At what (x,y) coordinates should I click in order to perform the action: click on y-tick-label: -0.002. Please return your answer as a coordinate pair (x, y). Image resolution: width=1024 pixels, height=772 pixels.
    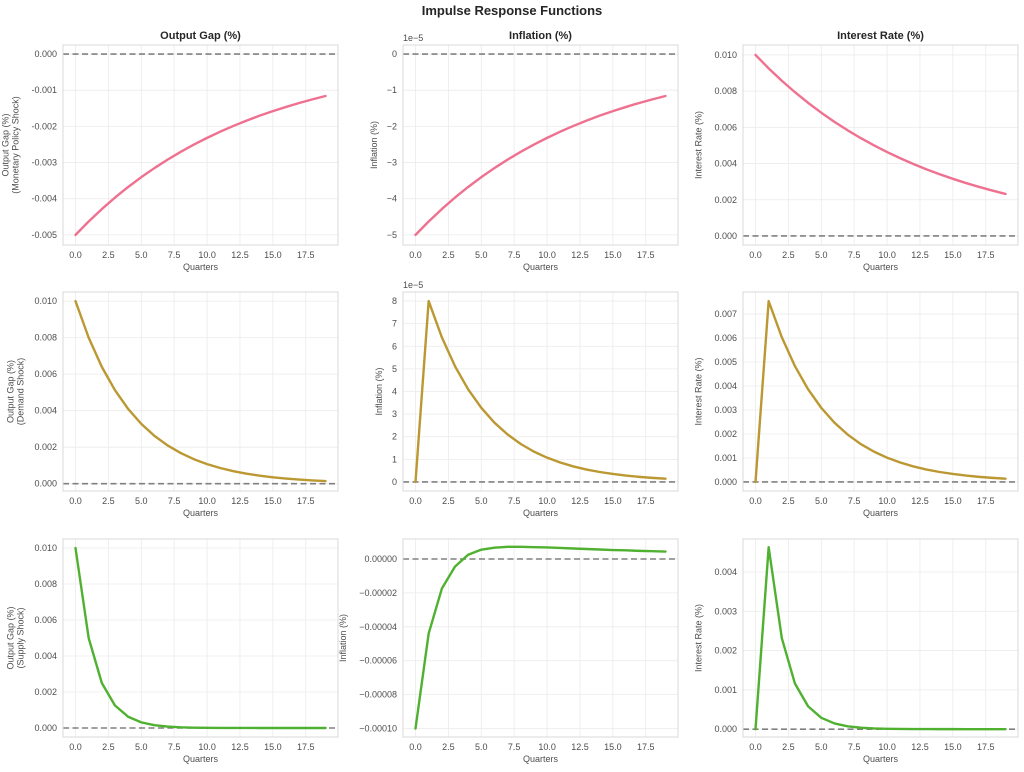
    Looking at the image, I should click on (44, 126).